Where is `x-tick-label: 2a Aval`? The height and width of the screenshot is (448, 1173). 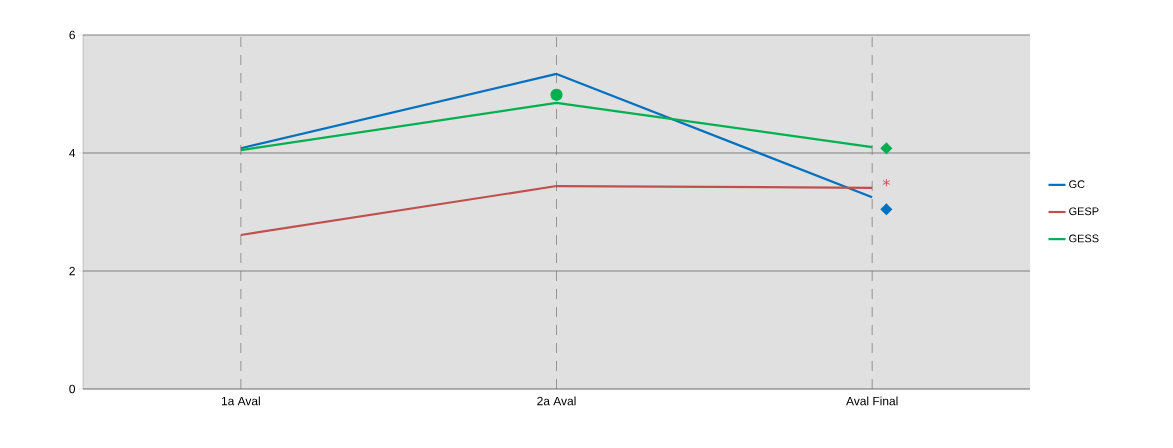 x-tick-label: 2a Aval is located at coordinates (556, 401).